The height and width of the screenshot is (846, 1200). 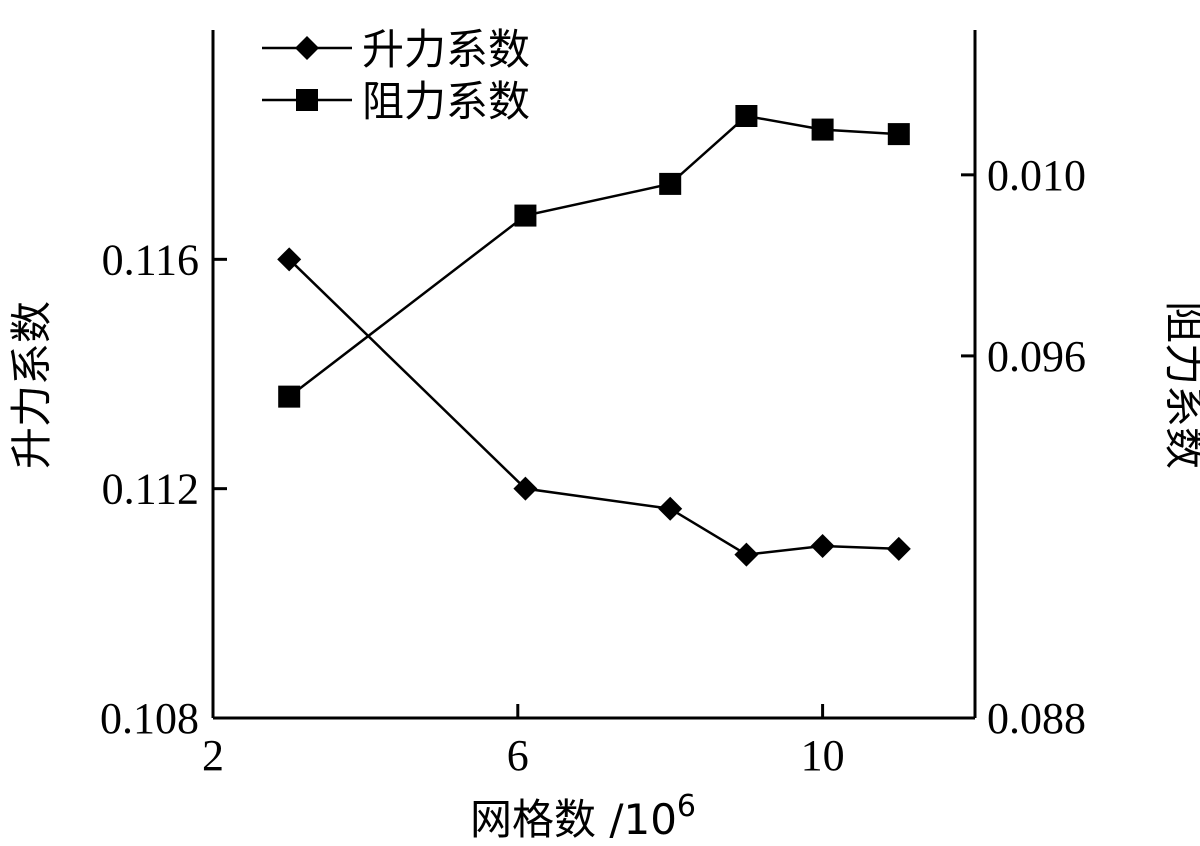 I want to click on x-axis-label: 网格数 /106, so click(x=583, y=816).